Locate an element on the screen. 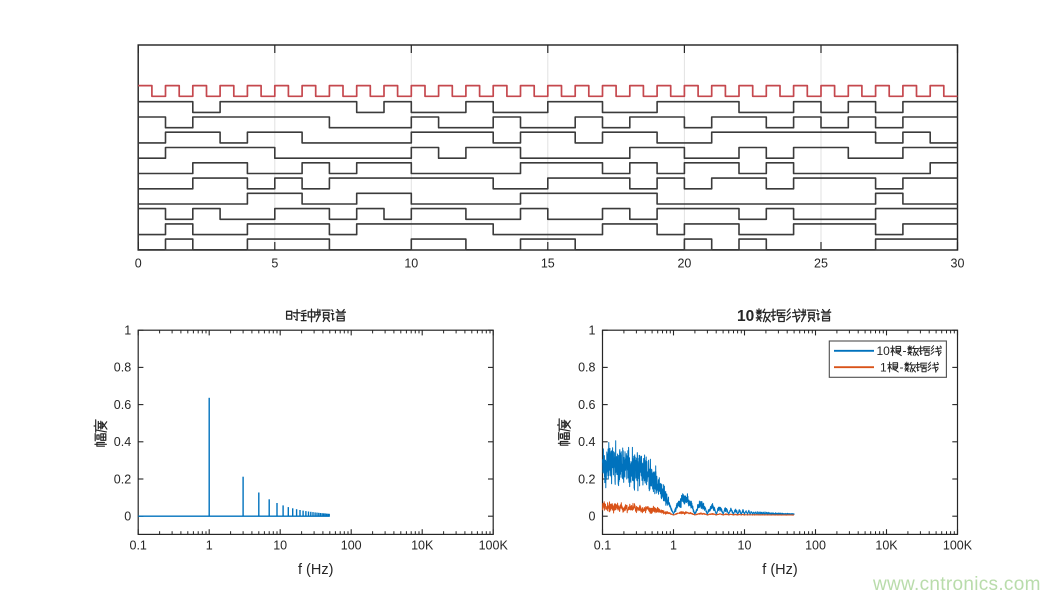  svg-text: 5 is located at coordinates (274, 264).